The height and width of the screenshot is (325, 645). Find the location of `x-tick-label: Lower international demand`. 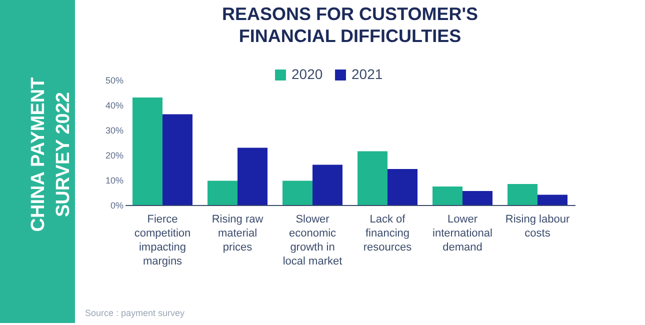

x-tick-label: Lower international demand is located at coordinates (462, 234).